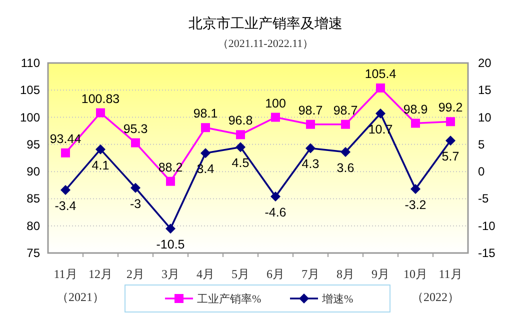 The image size is (531, 324). I want to click on data-label: 4.3, so click(311, 164).